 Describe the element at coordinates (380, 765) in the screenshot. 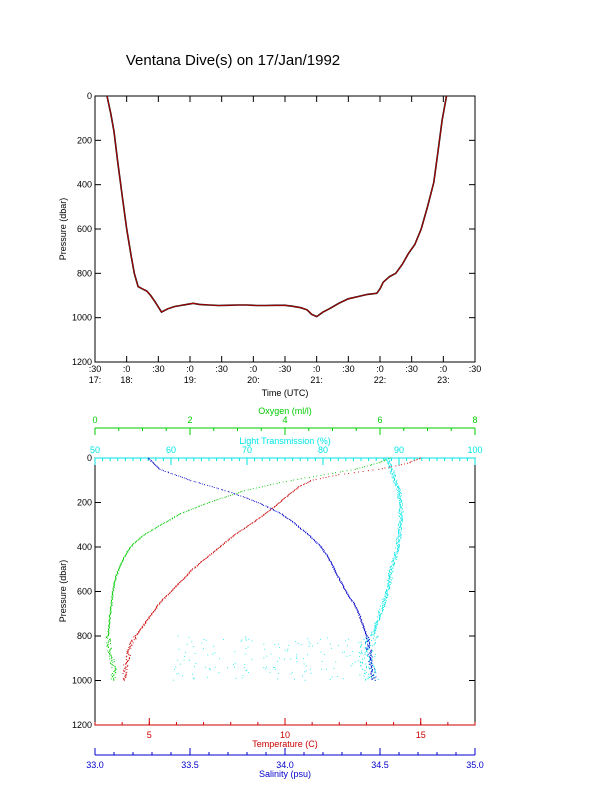

I see `axis-tick-label: 34.5` at that location.